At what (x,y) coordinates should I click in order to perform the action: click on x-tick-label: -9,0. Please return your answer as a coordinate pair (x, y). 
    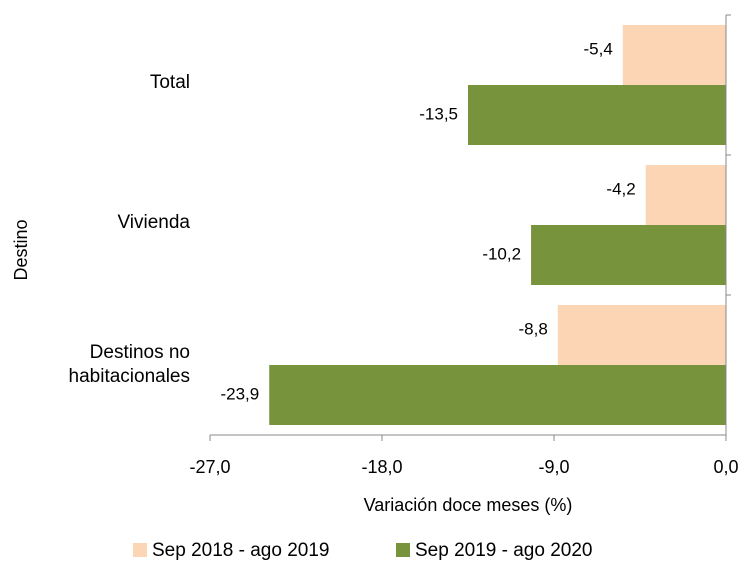
    Looking at the image, I should click on (553, 467).